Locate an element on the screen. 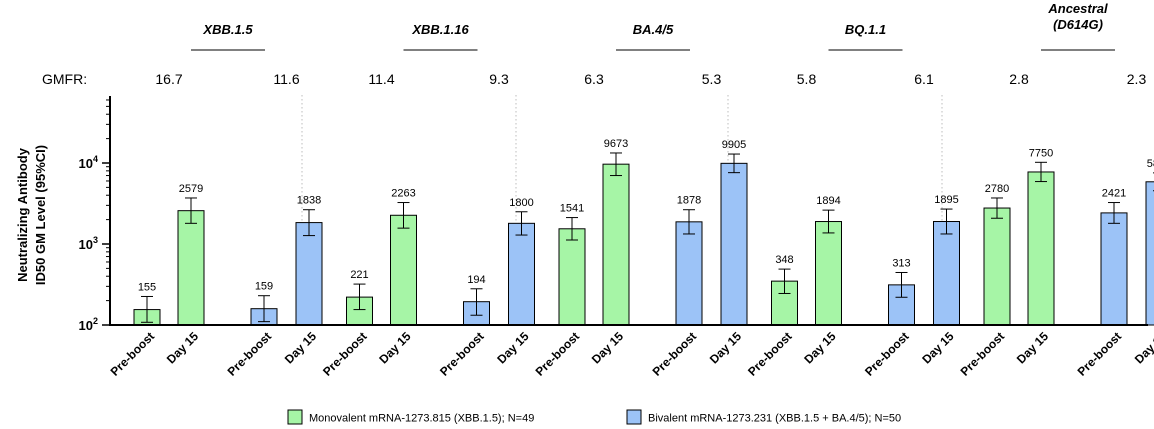  gmfr-value: 2.8 is located at coordinates (1019, 79).